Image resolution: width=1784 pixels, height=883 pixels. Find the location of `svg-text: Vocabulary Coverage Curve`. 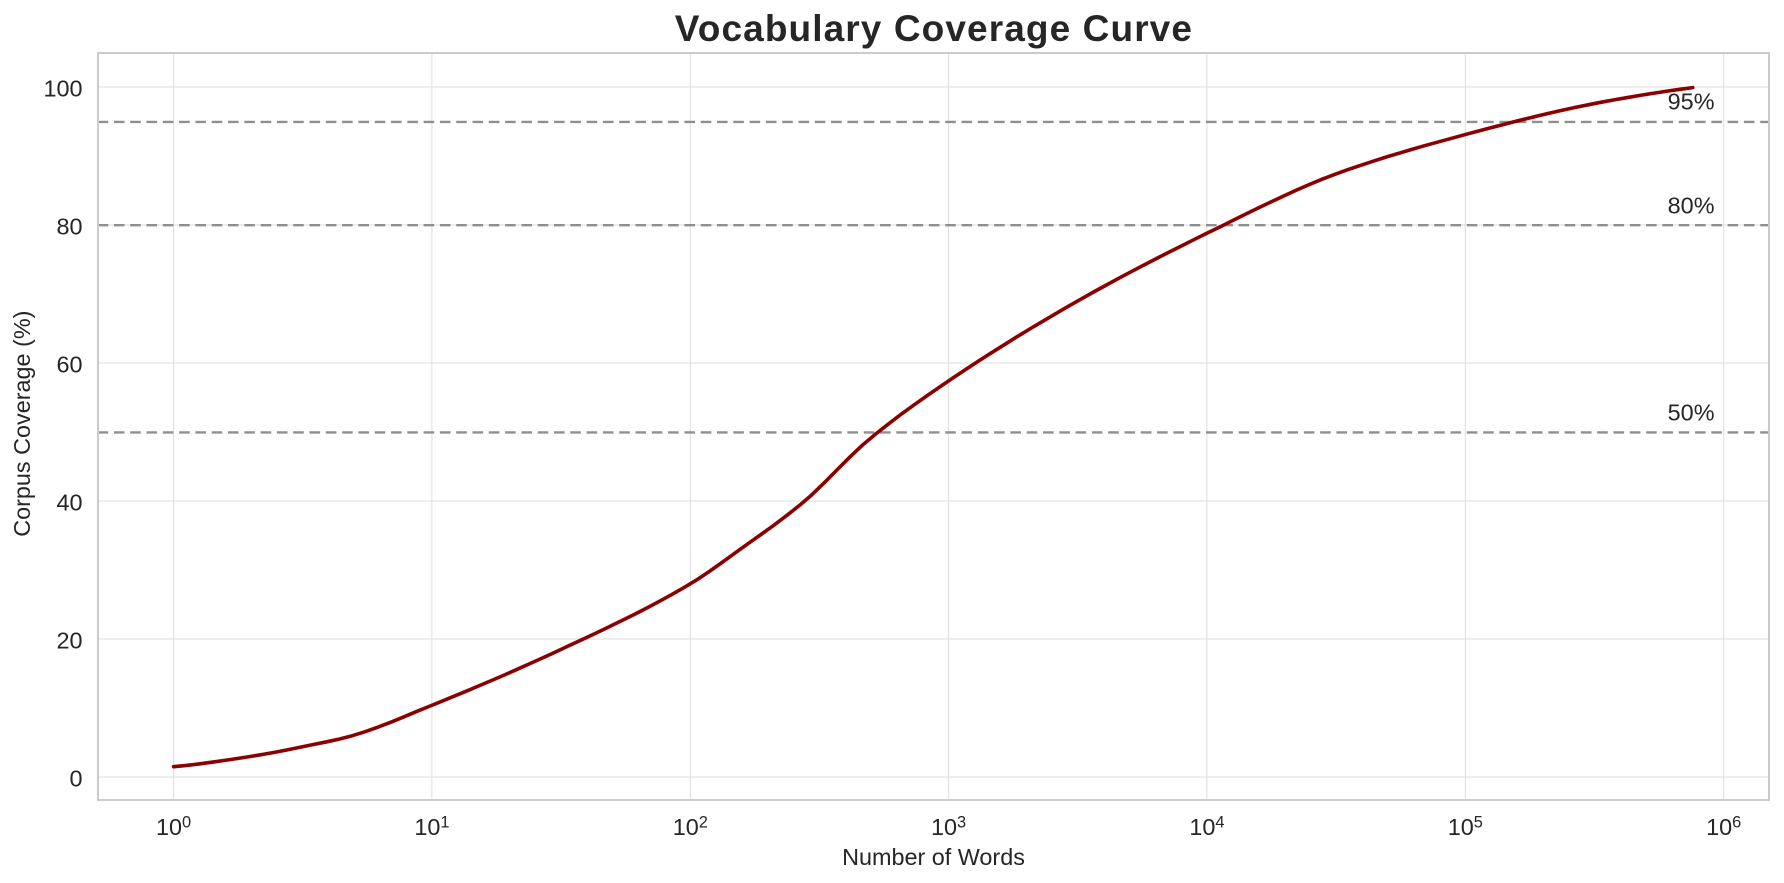

svg-text: Vocabulary Coverage Curve is located at coordinates (934, 28).